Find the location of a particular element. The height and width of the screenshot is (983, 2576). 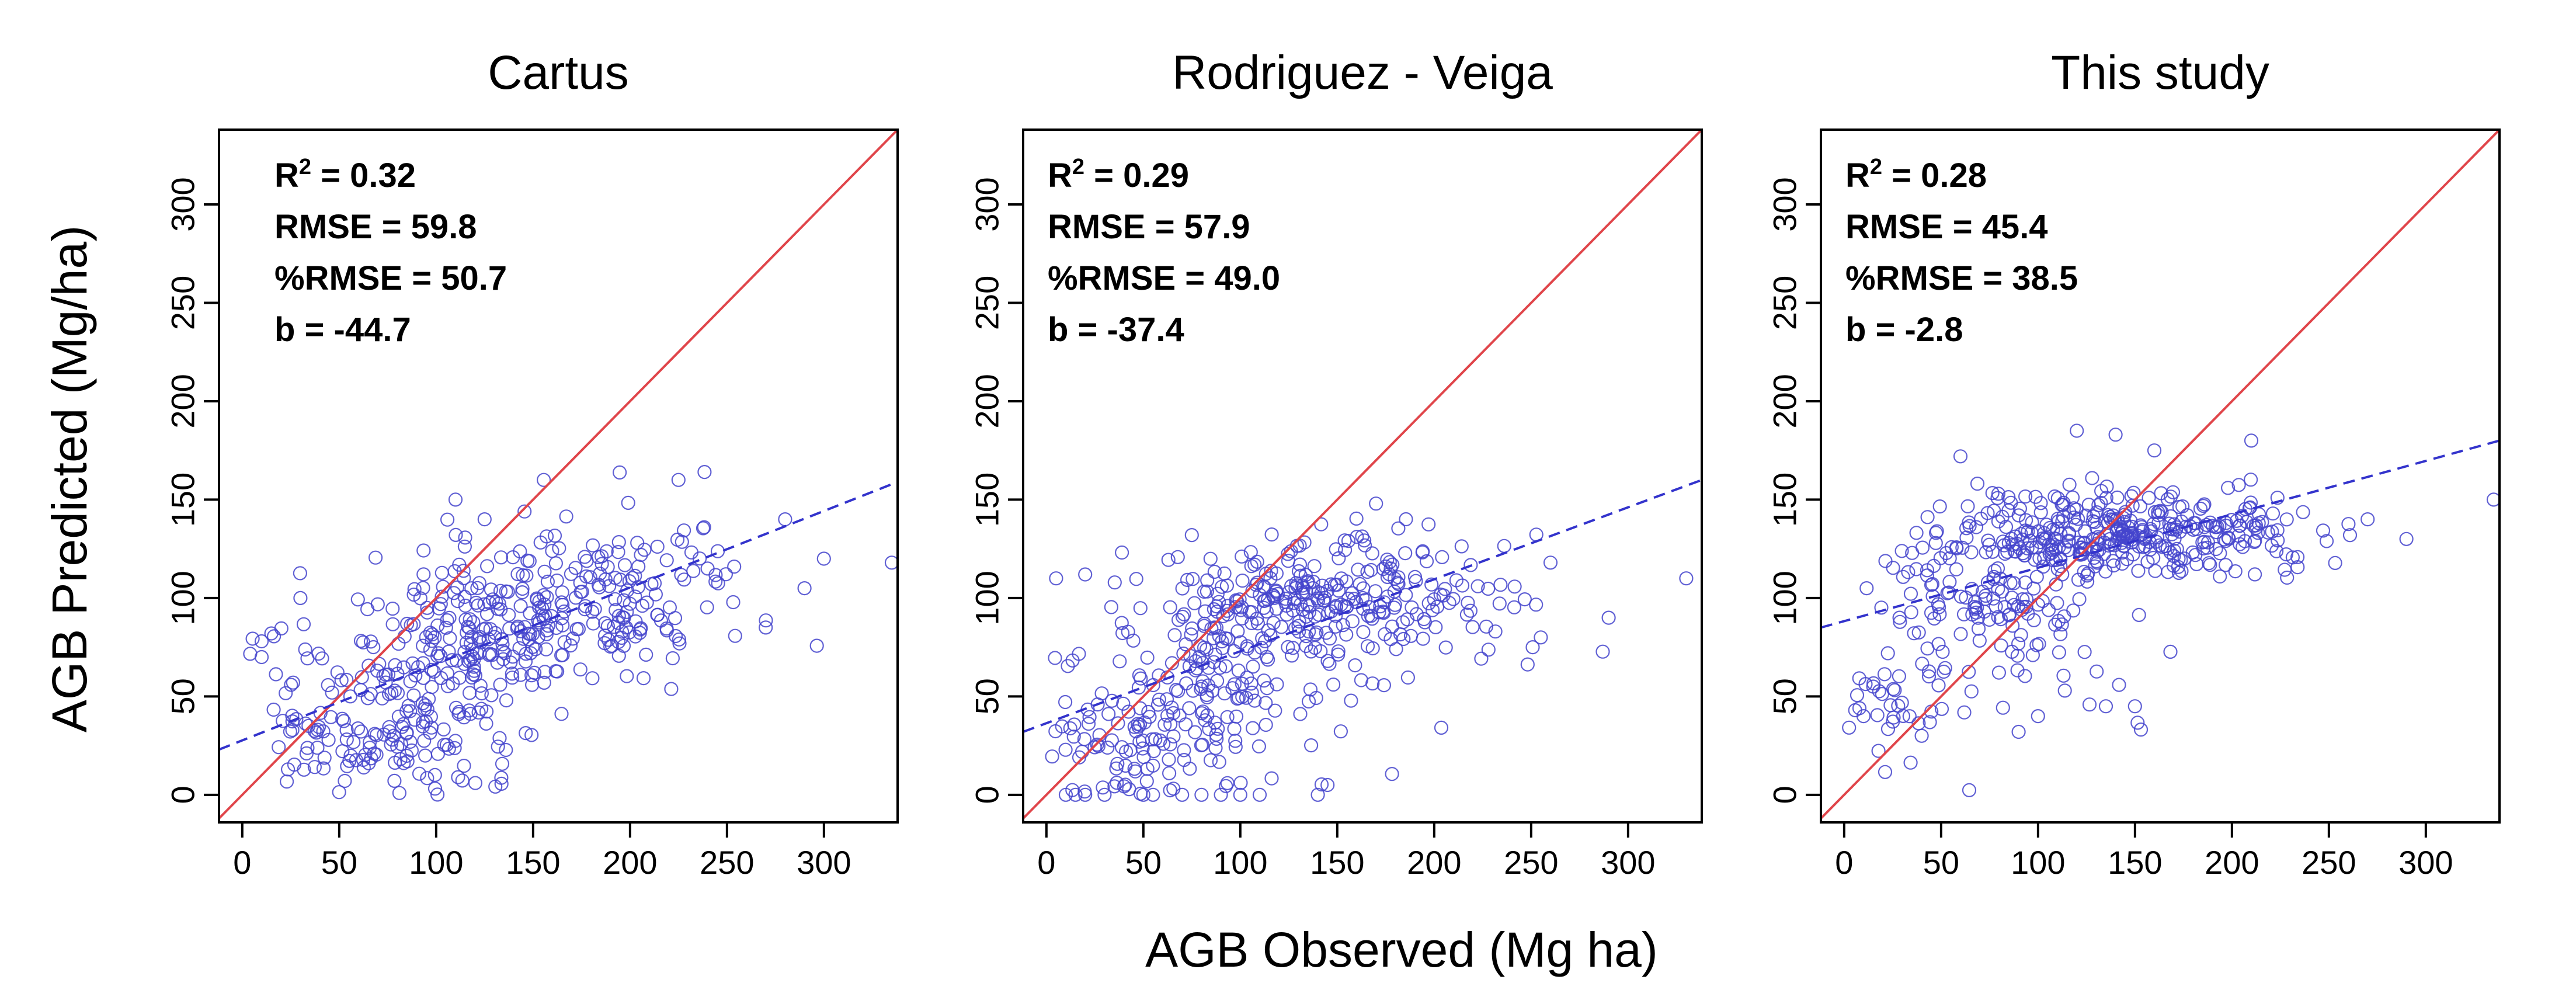

stat-line: b = -37.4 is located at coordinates (1116, 330).